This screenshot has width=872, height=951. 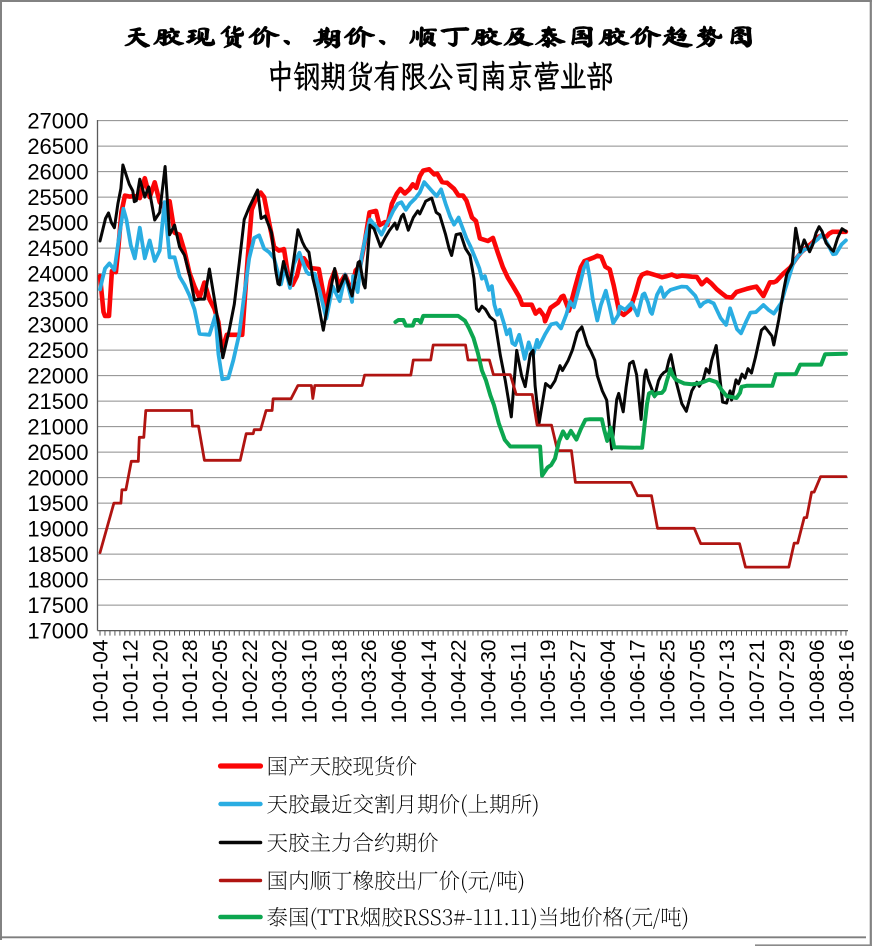 What do you see at coordinates (57, 324) in the screenshot?
I see `svg-text: 23000` at bounding box center [57, 324].